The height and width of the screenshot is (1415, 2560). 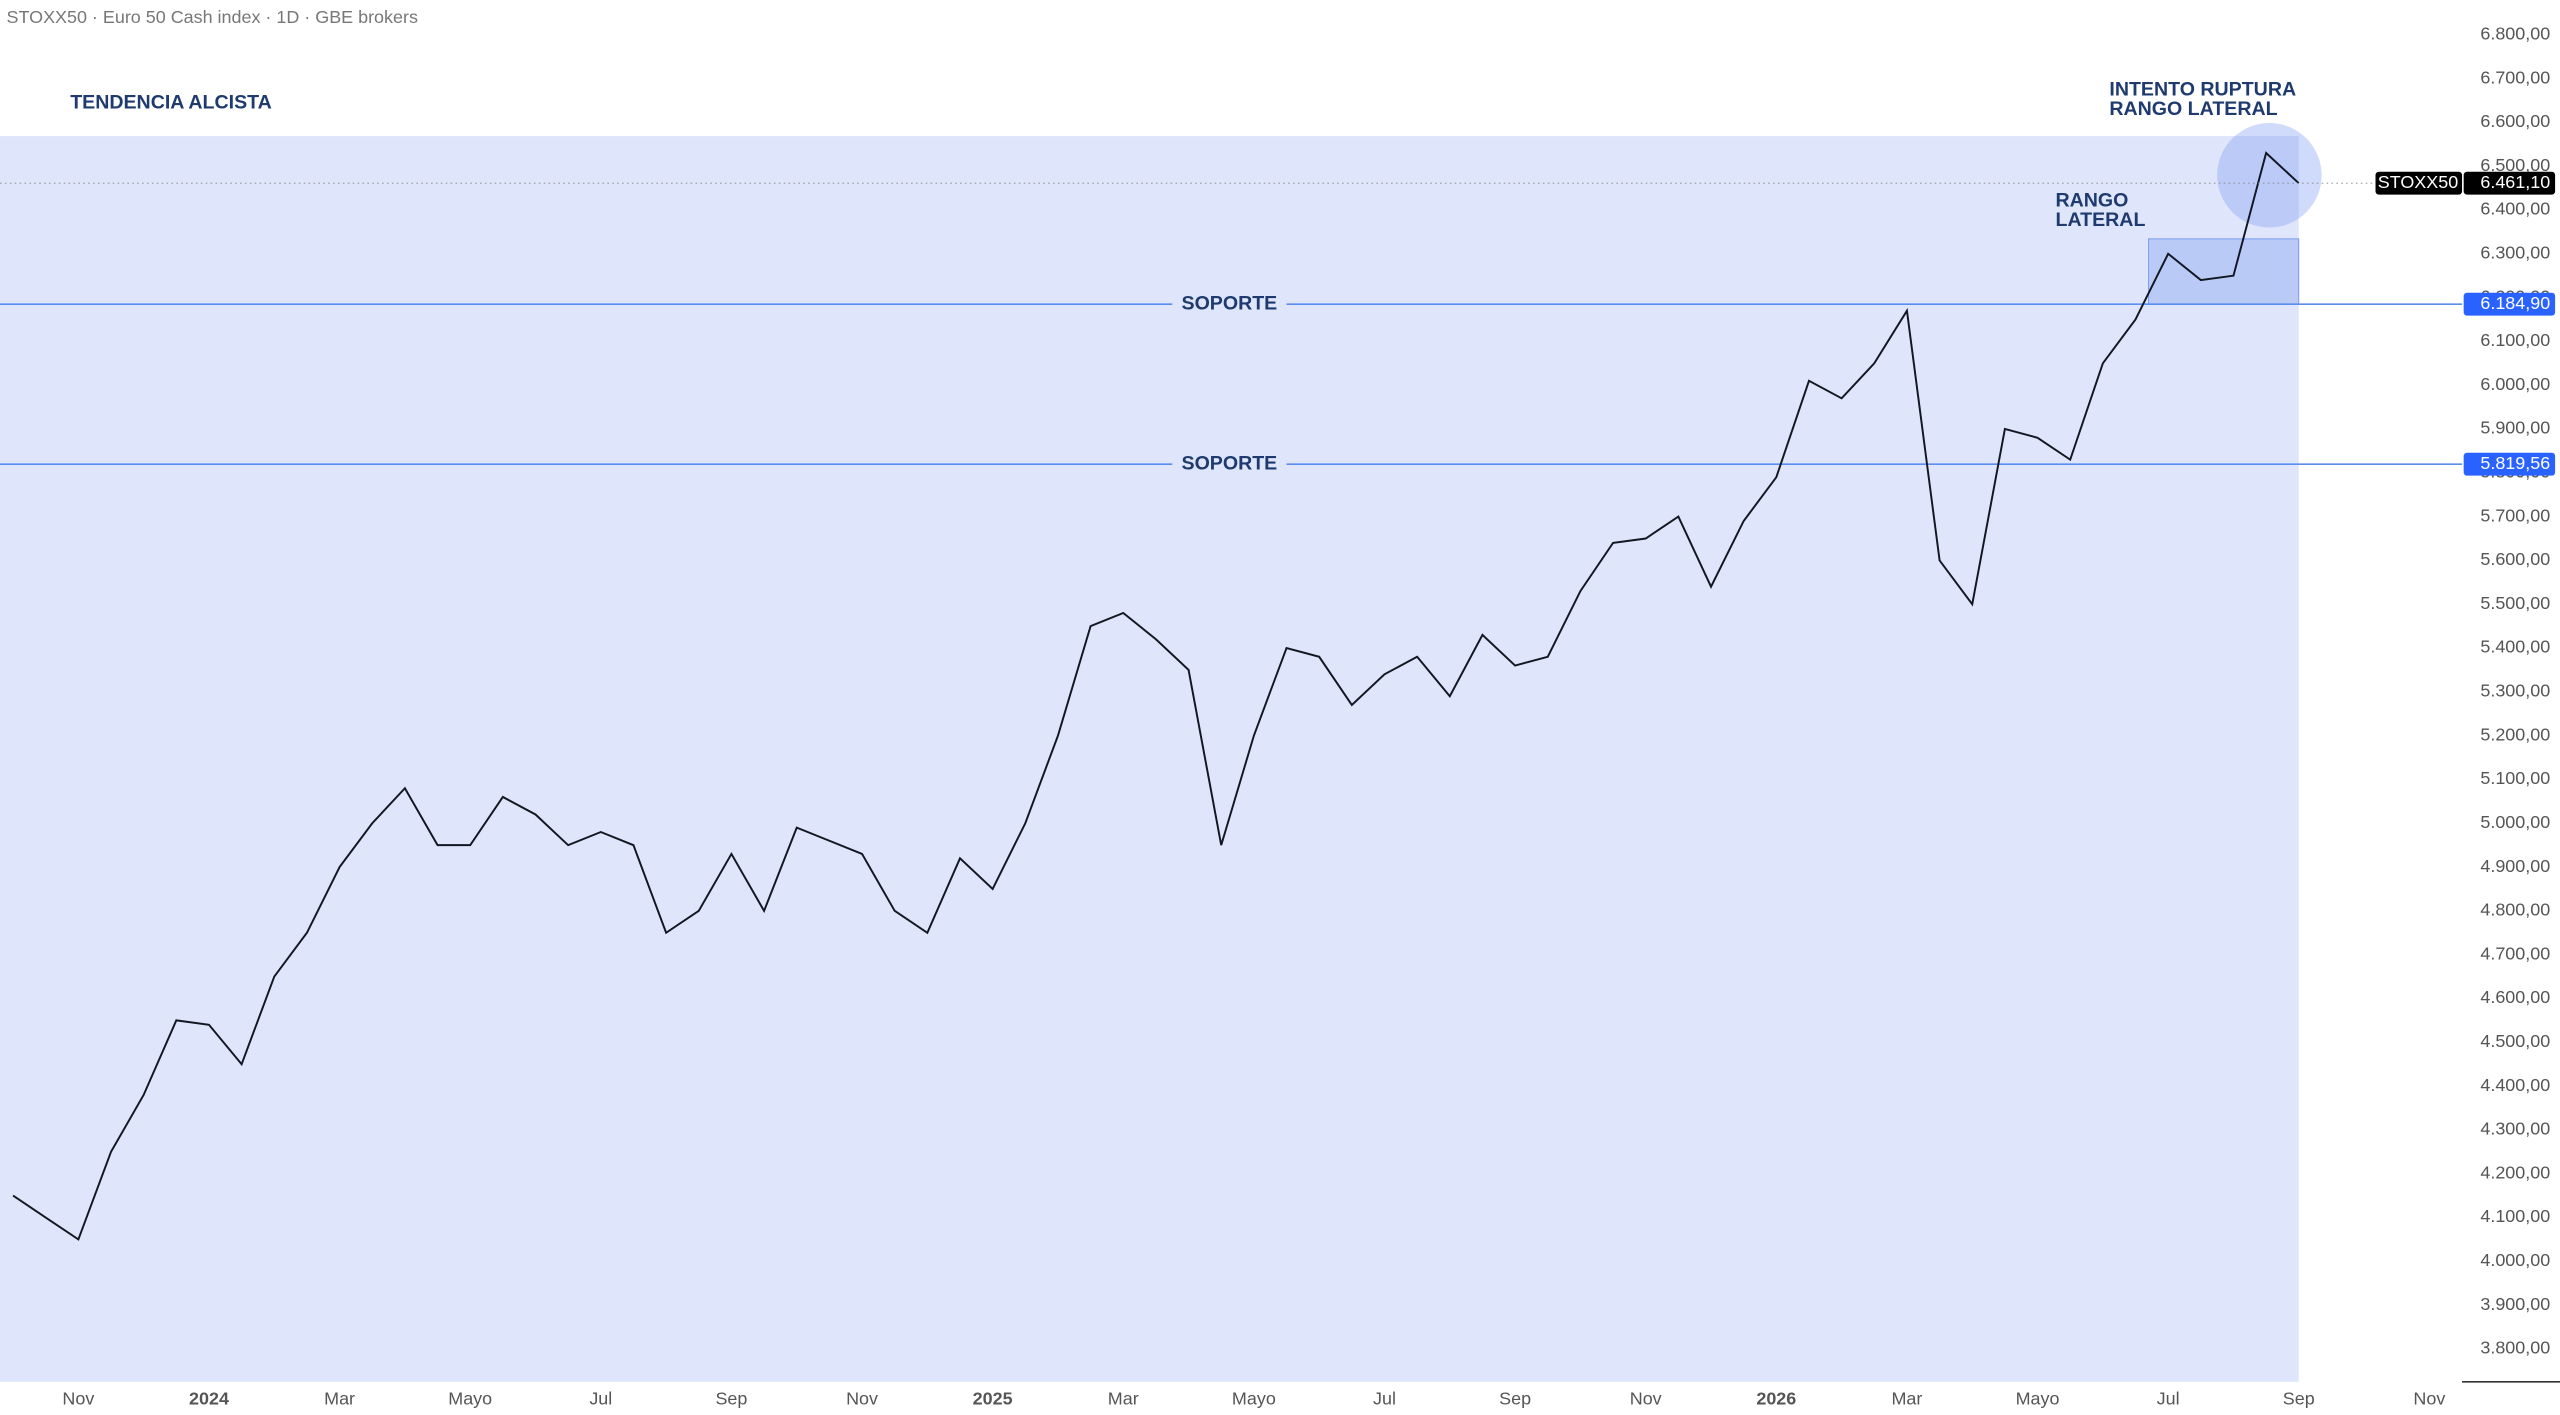 I want to click on y-tick-label: 4.900,00, so click(x=2515, y=866).